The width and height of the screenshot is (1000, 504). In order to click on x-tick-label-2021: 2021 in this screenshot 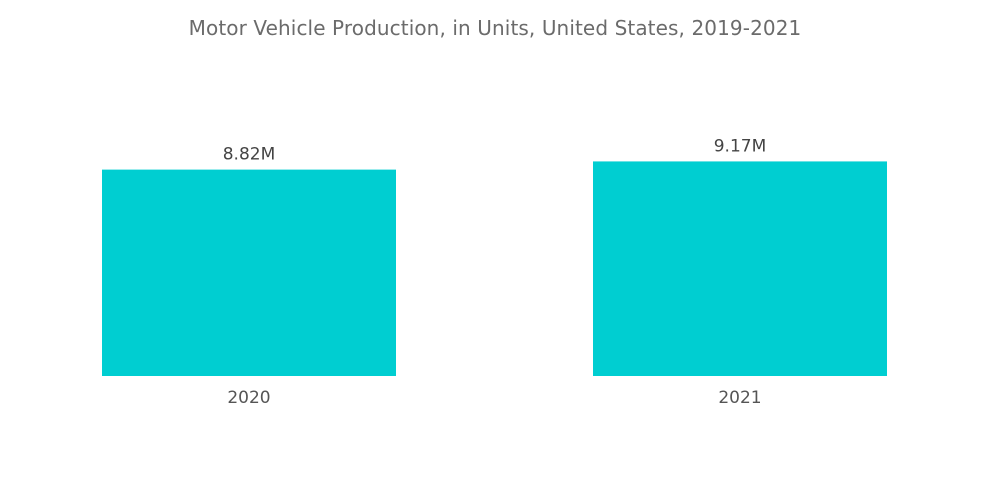, I will do `click(739, 398)`.